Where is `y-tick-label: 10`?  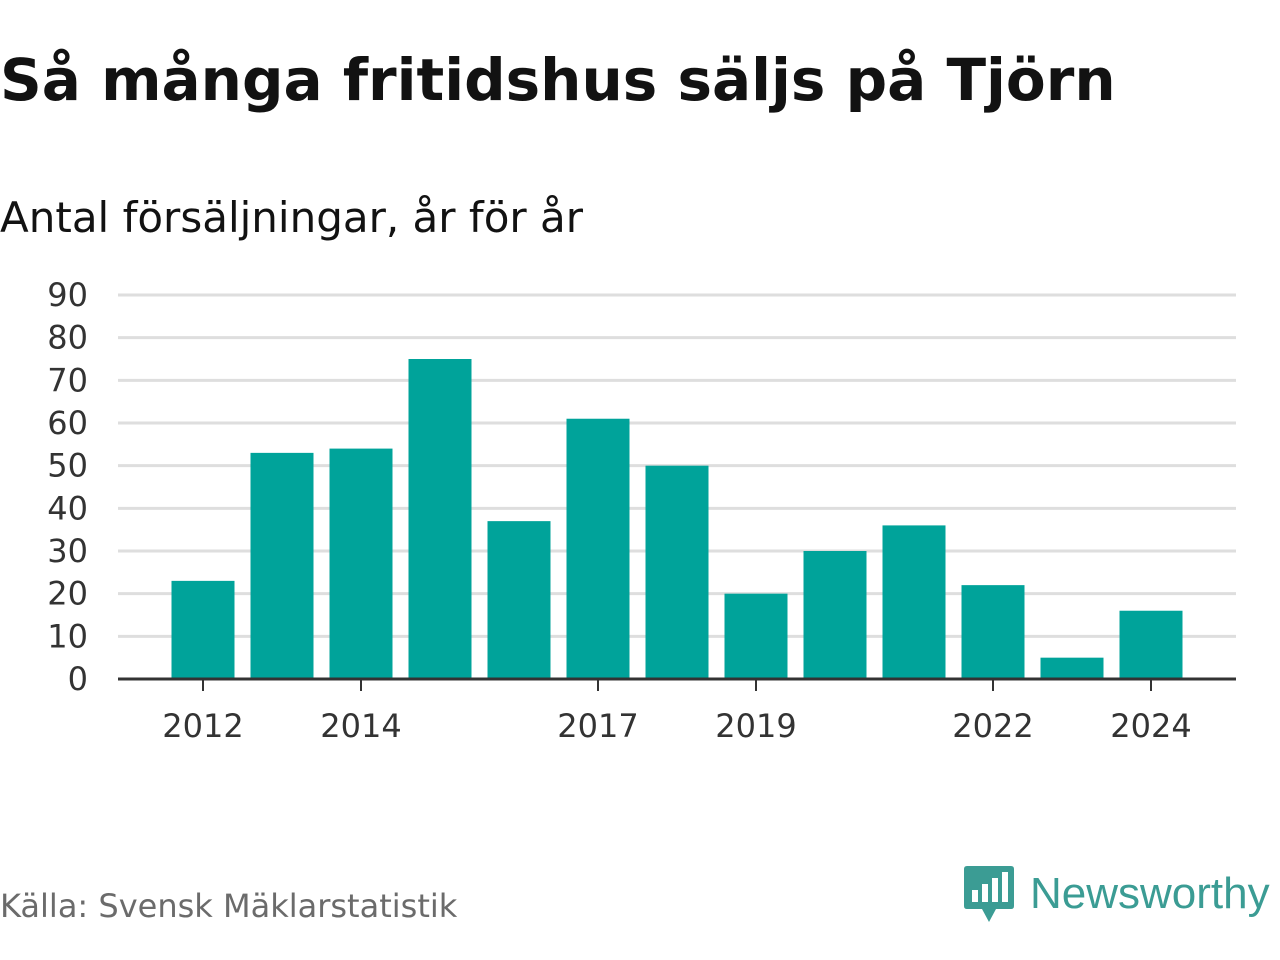
y-tick-label: 10 is located at coordinates (67, 636).